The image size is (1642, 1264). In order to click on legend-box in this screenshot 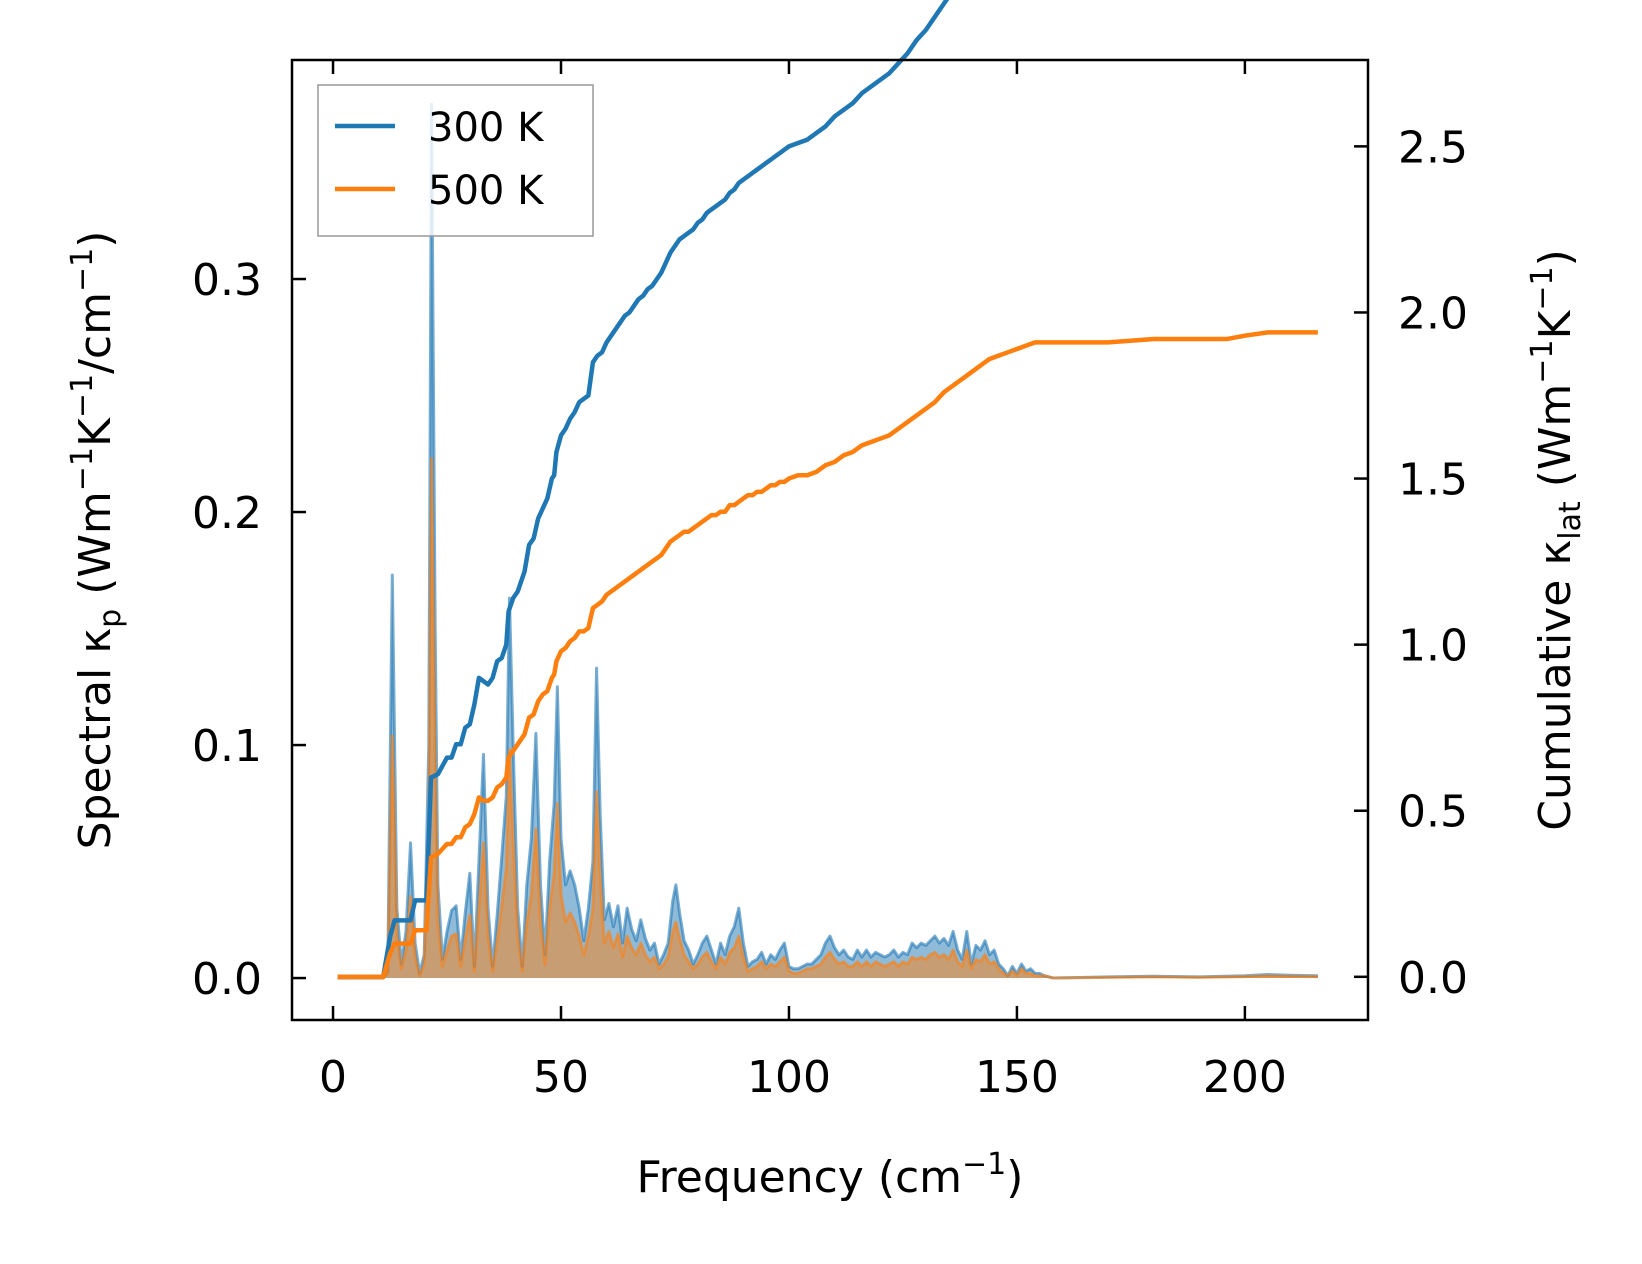, I will do `click(455, 160)`.